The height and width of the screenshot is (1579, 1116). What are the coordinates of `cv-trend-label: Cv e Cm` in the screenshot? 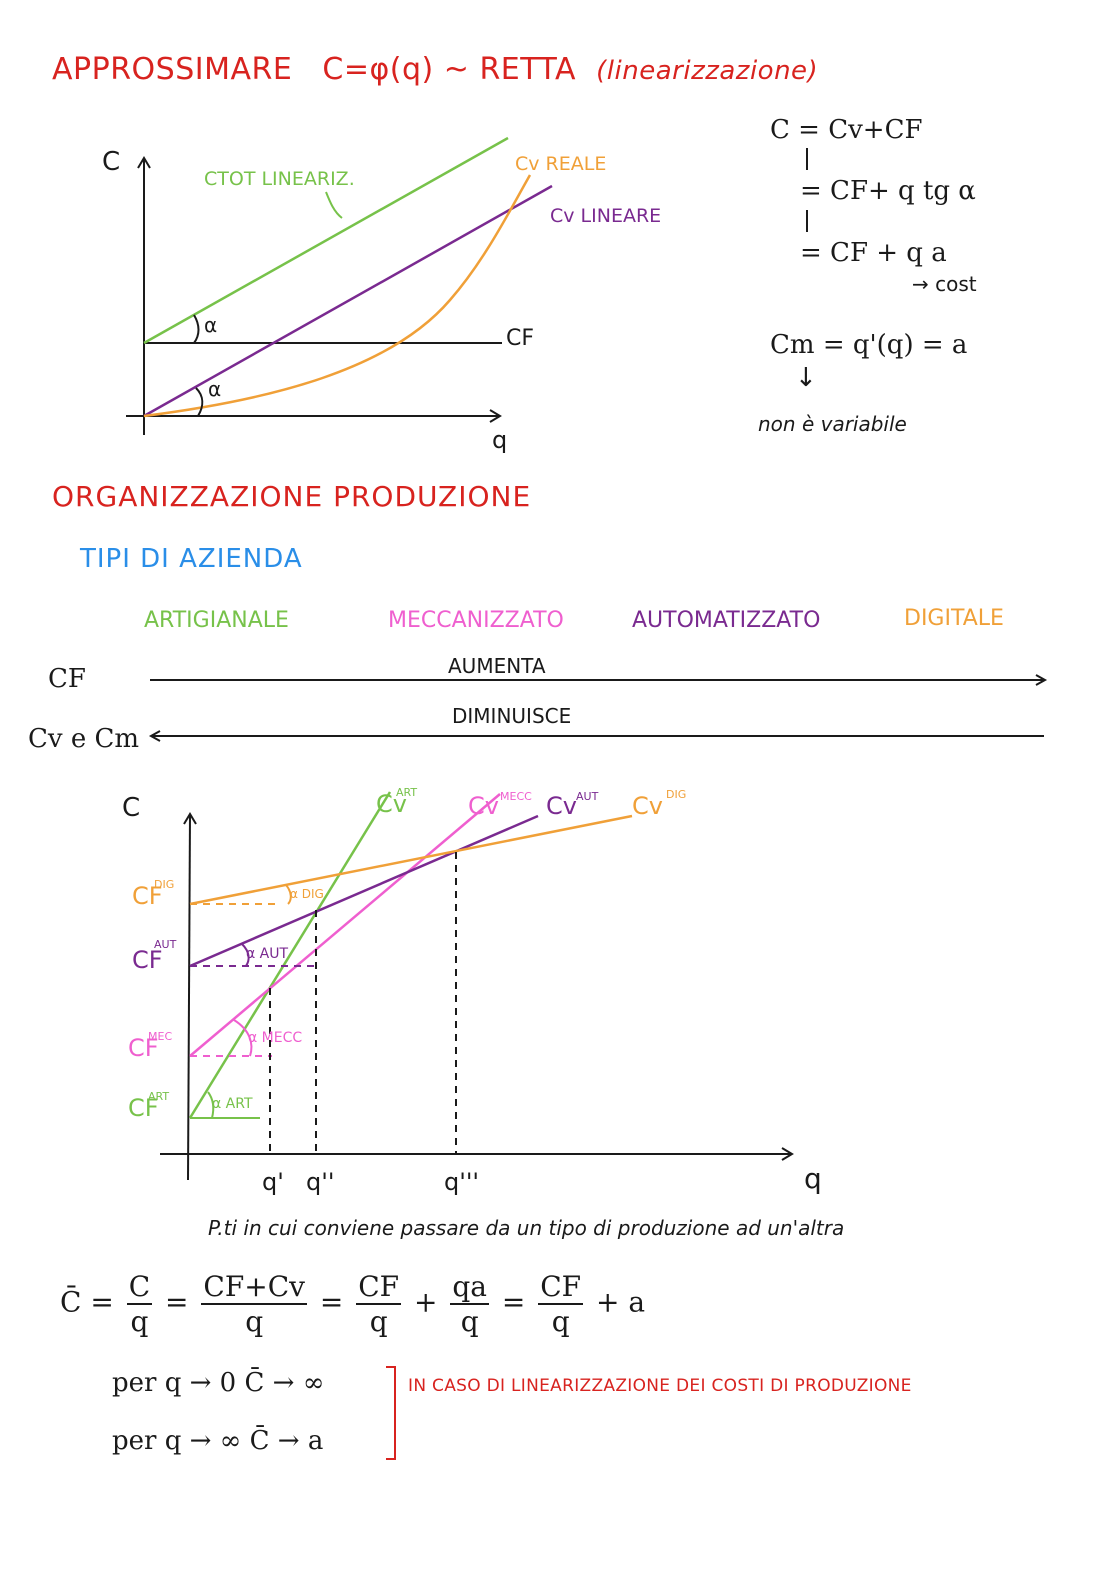 It's located at (84, 739).